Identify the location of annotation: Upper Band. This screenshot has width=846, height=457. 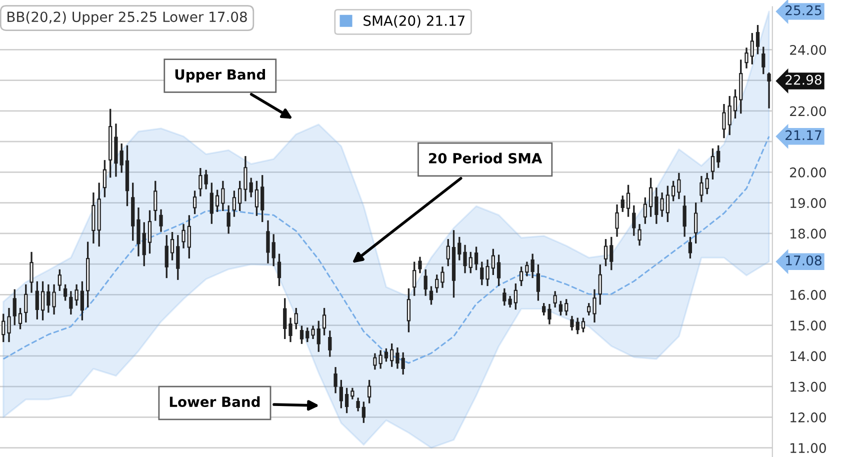
(220, 75).